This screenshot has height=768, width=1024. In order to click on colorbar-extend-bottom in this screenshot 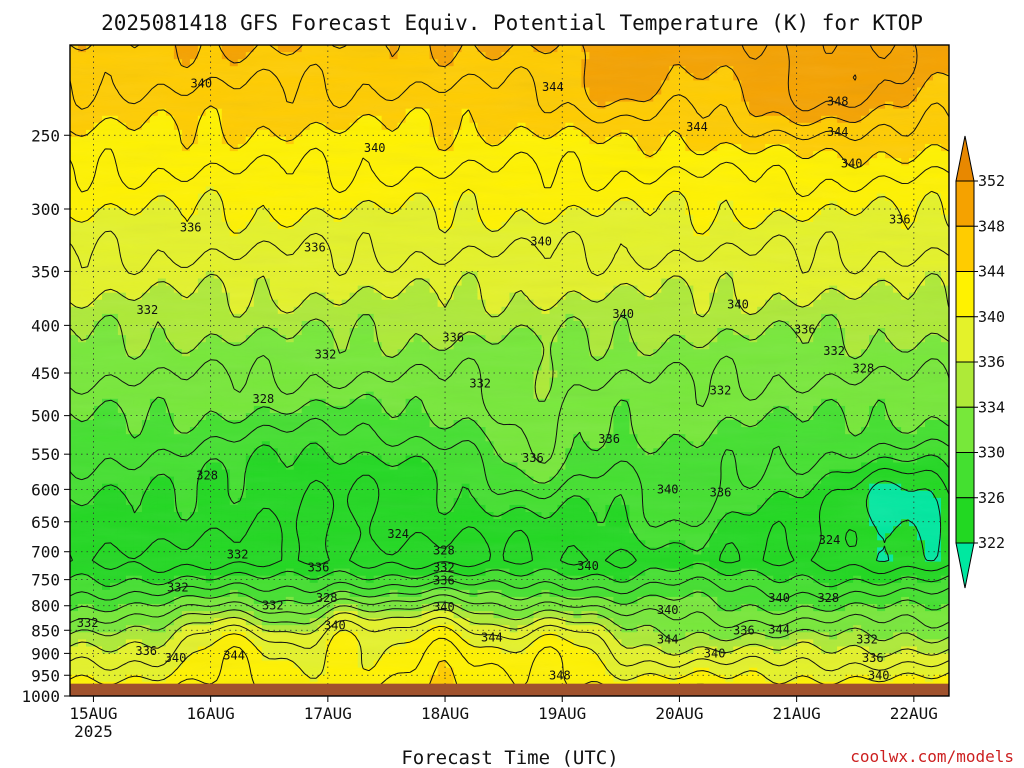, I will do `click(965, 565)`.